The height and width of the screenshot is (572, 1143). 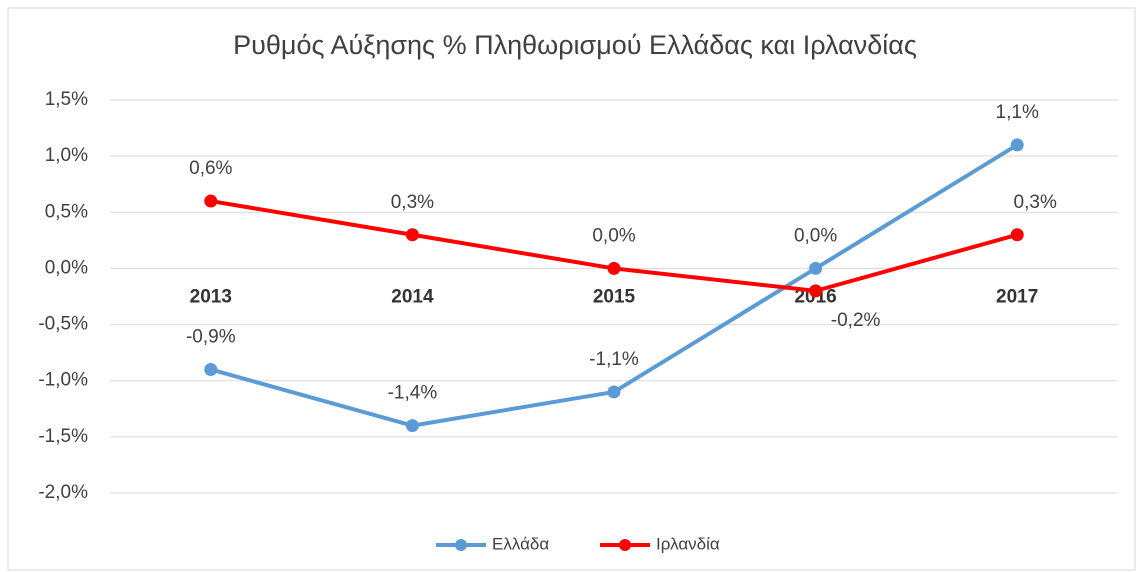 What do you see at coordinates (63, 324) in the screenshot?
I see `y-tick-label: -0,5%` at bounding box center [63, 324].